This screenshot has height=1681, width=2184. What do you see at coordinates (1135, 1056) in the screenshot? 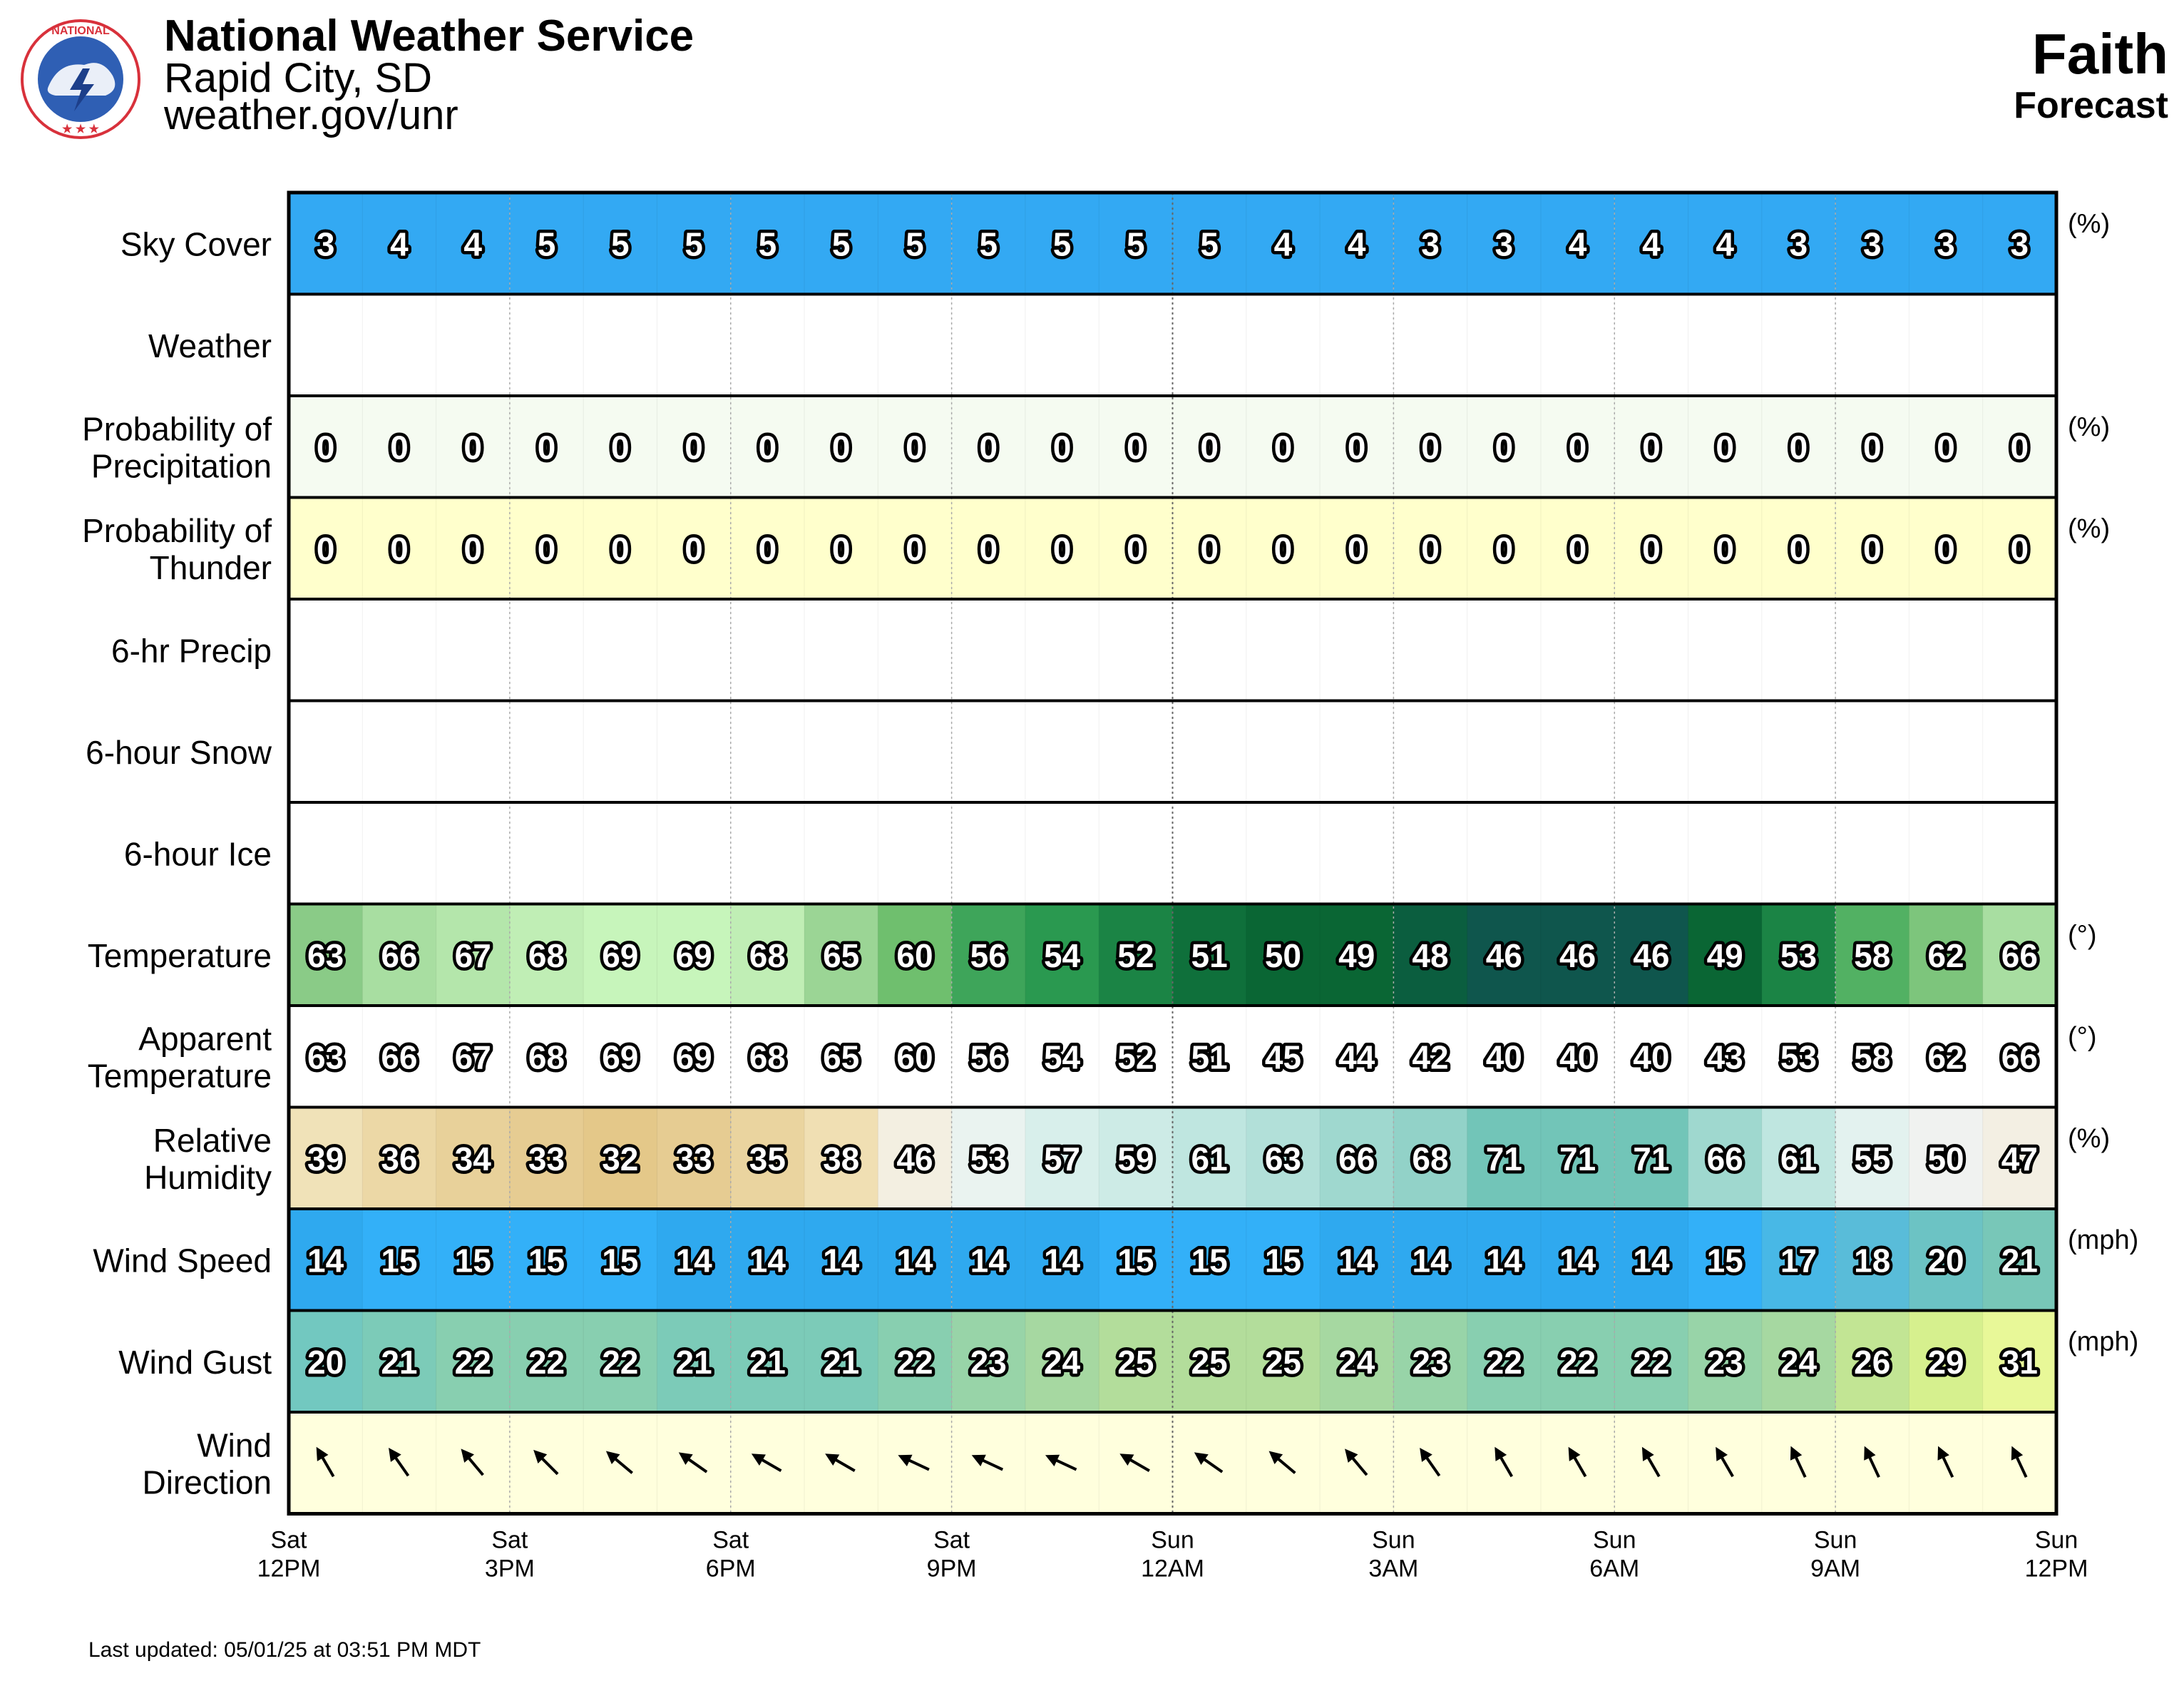
I see `cell-value-apparent: 52` at bounding box center [1135, 1056].